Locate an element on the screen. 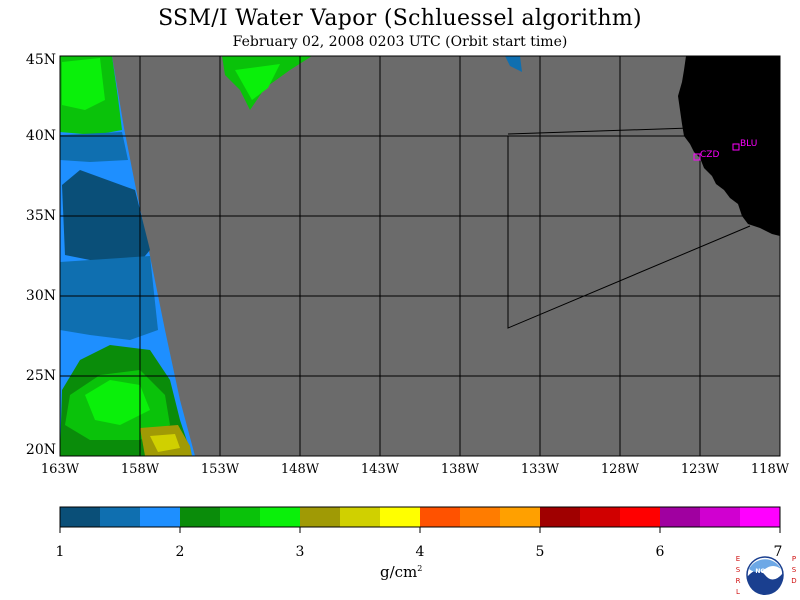  noaa-logo: E S R L NOAA P S D is located at coordinates (765, 575).